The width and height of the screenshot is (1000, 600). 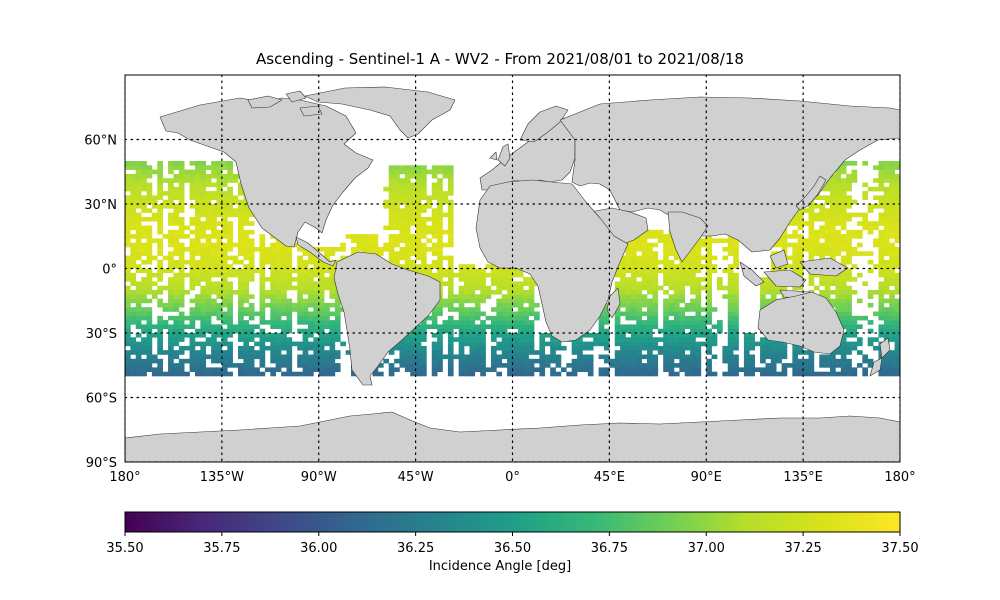 What do you see at coordinates (706, 477) in the screenshot?
I see `lon-tick-label: 90°E` at bounding box center [706, 477].